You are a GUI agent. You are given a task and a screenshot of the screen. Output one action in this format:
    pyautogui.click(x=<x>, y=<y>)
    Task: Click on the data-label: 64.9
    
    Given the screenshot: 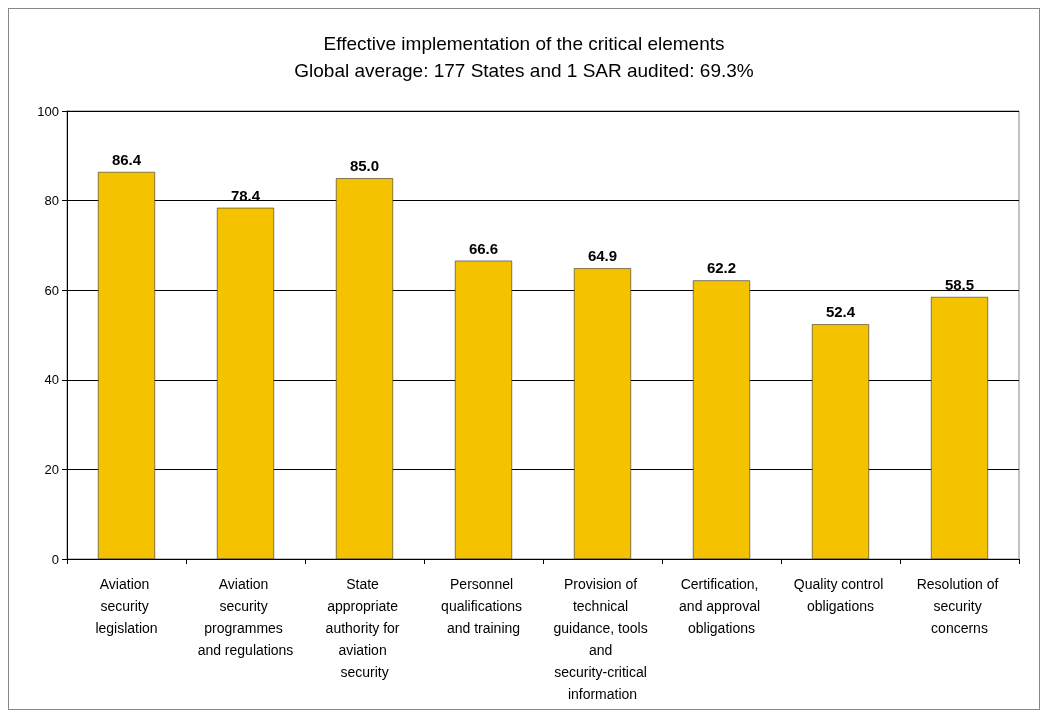 What is the action you would take?
    pyautogui.click(x=602, y=256)
    